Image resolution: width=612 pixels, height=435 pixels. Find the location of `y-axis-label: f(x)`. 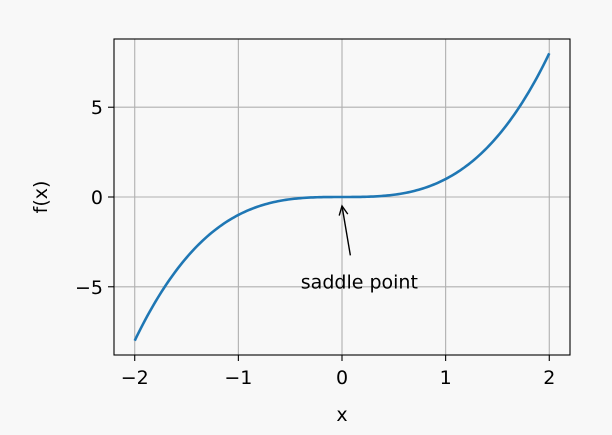

y-axis-label: f(x) is located at coordinates (41, 197).